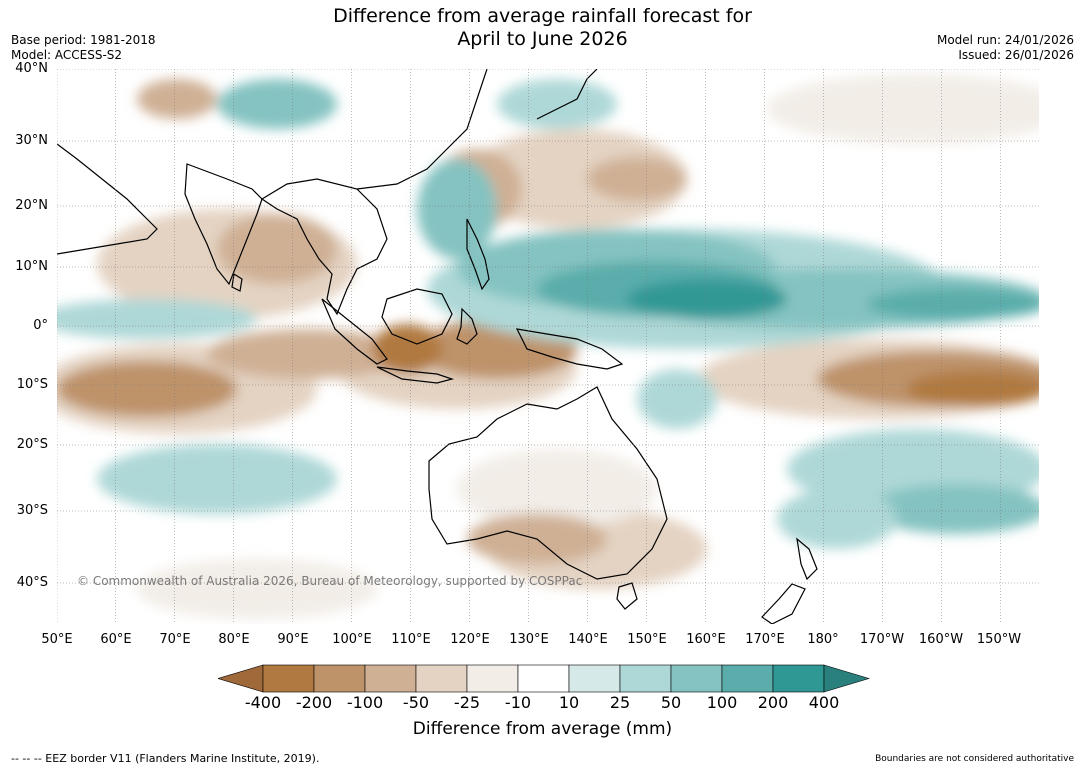 This screenshot has height=770, width=1085. I want to click on colorbar-title: Difference from average (mm), so click(542, 729).